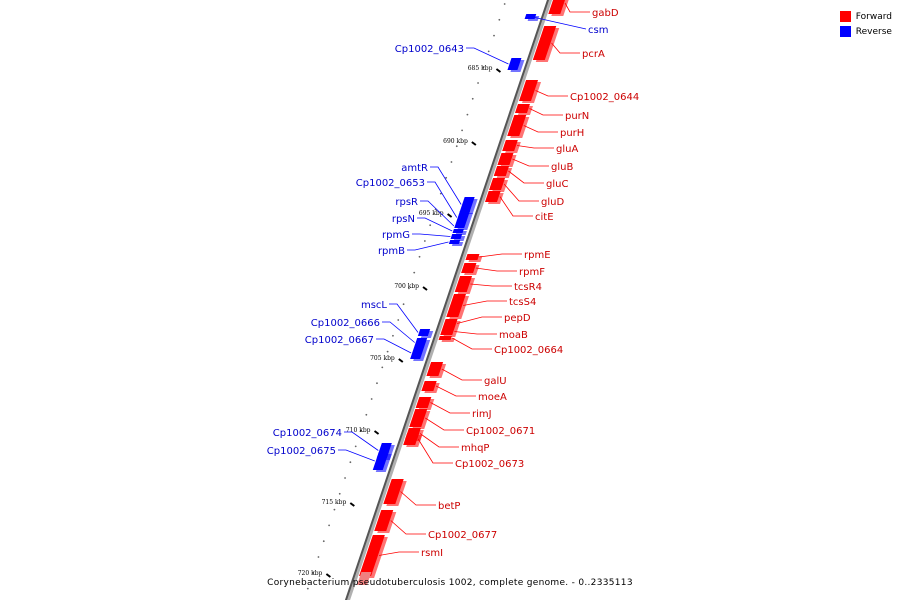 This screenshot has width=900, height=600. I want to click on gene-gabd-body, so click(556, 7).